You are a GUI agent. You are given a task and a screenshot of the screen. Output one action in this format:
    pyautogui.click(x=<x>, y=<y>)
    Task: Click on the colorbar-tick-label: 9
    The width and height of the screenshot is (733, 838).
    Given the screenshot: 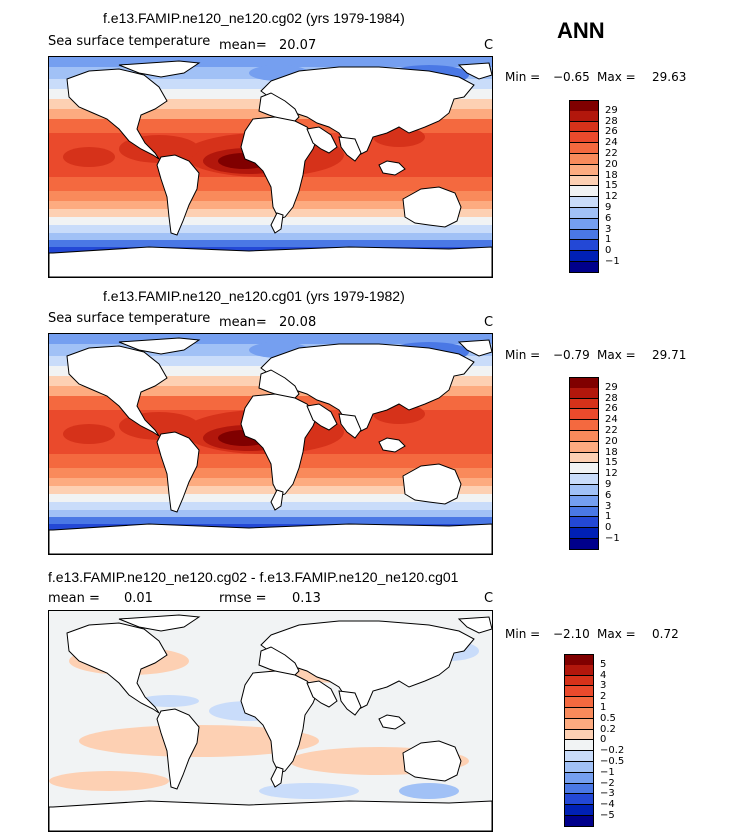 What is the action you would take?
    pyautogui.click(x=608, y=484)
    